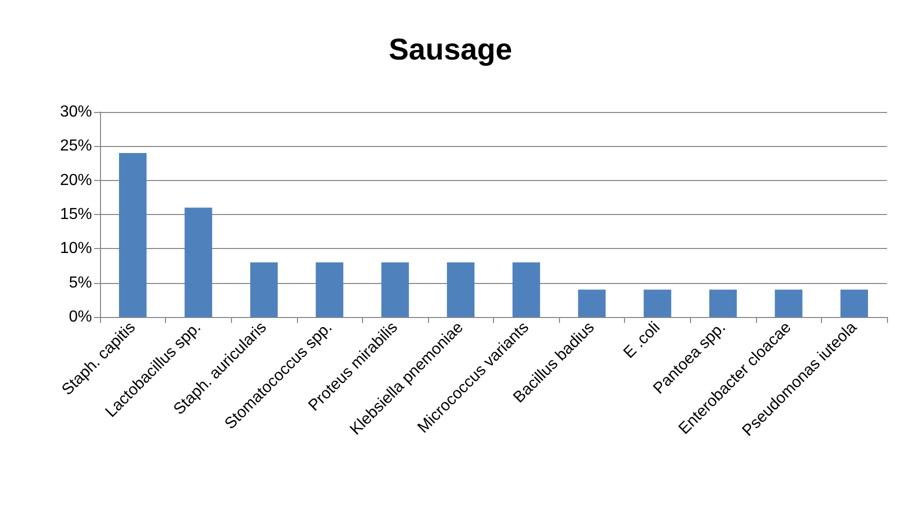 The image size is (901, 527). I want to click on y-tick-label: 20%, so click(76, 180).